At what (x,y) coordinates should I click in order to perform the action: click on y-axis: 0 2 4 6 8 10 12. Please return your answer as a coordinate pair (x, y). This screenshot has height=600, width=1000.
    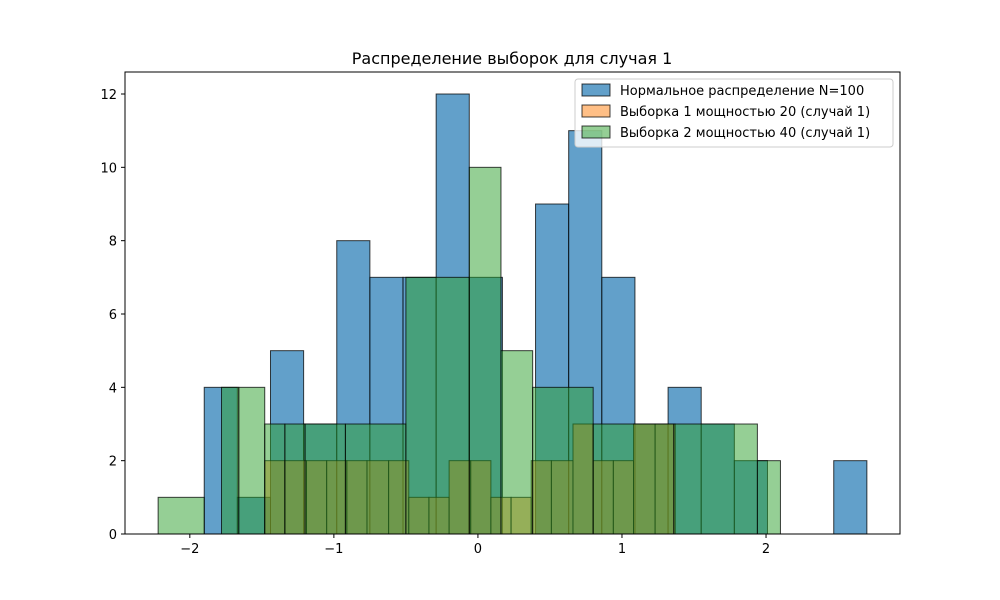
    Looking at the image, I should click on (112, 315).